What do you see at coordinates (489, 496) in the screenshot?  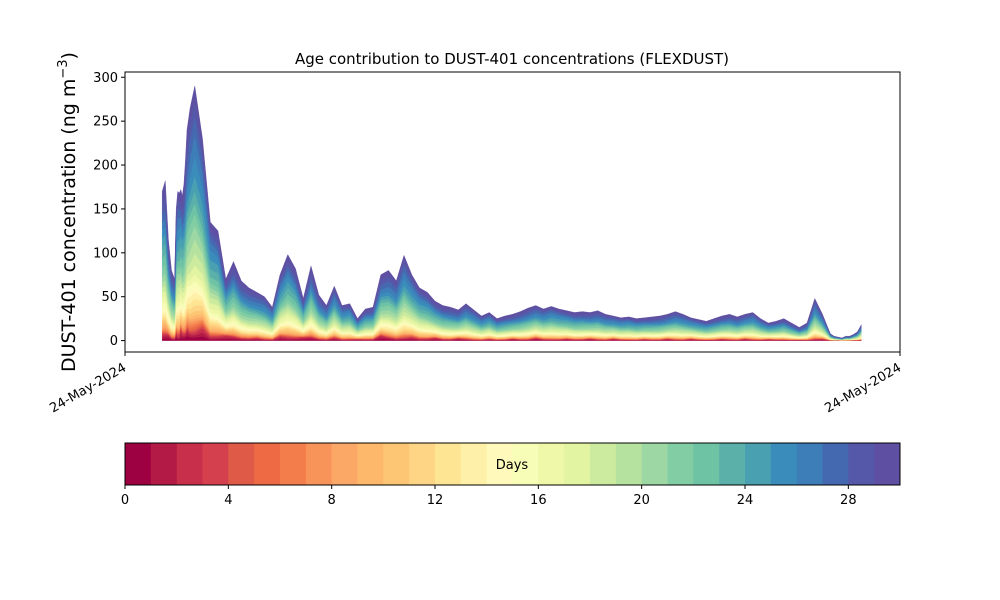 I see `colorbar-ticks: 0 4 8 12 16 20 24 28` at bounding box center [489, 496].